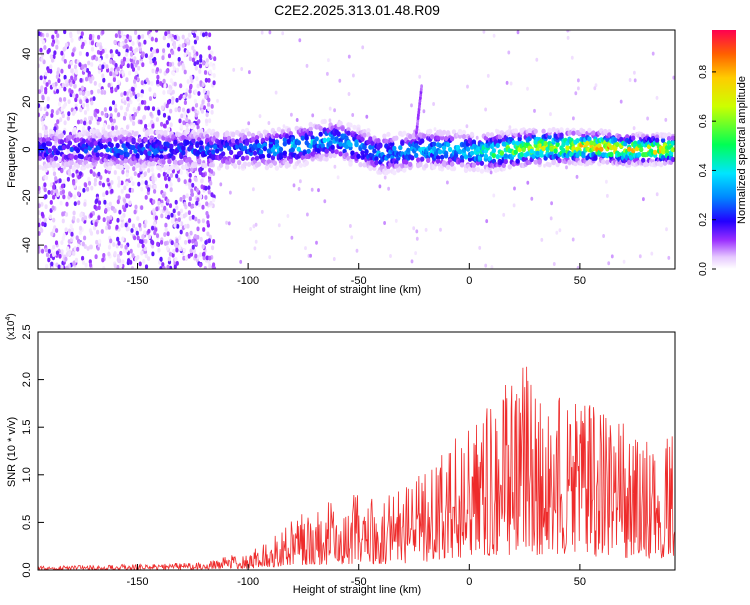 This screenshot has width=750, height=605. Describe the element at coordinates (248, 582) in the screenshot. I see `snr-x-tick-label: -100` at that location.